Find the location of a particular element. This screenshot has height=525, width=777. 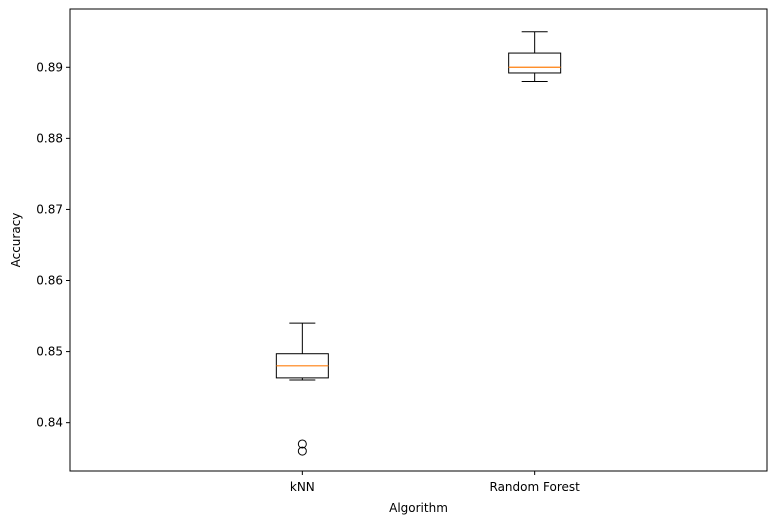

y-axis: 0.84 0.85 0.86 0.87 0.88 0.89 is located at coordinates (53, 245).